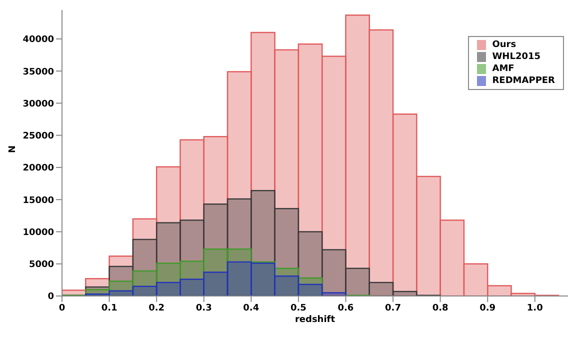 The height and width of the screenshot is (342, 582). What do you see at coordinates (393, 308) in the screenshot?
I see `x-tick-label: 0.7` at bounding box center [393, 308].